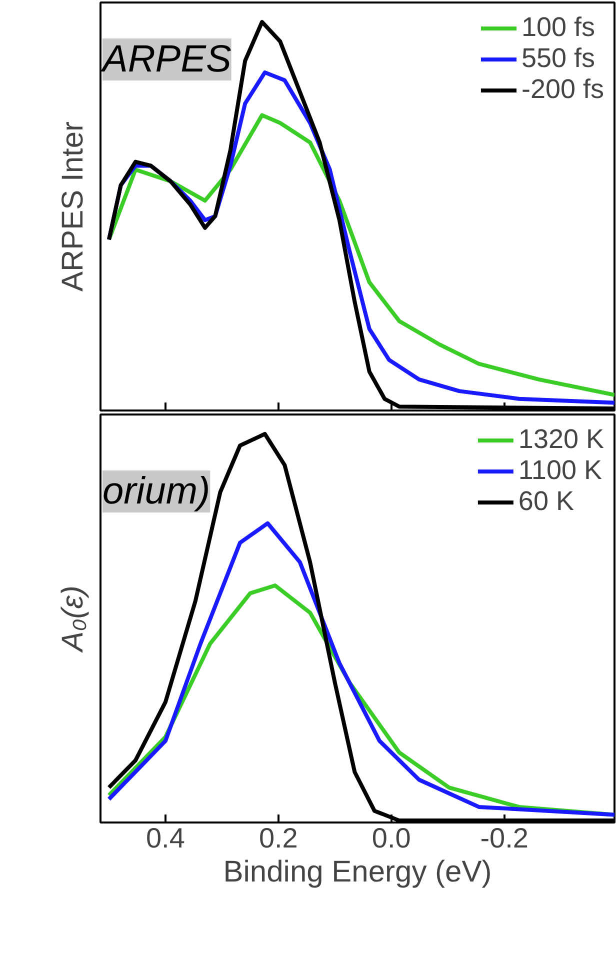 The height and width of the screenshot is (954, 616). Describe the element at coordinates (357, 872) in the screenshot. I see `x-axis-title: Binding Energy (eV)` at that location.